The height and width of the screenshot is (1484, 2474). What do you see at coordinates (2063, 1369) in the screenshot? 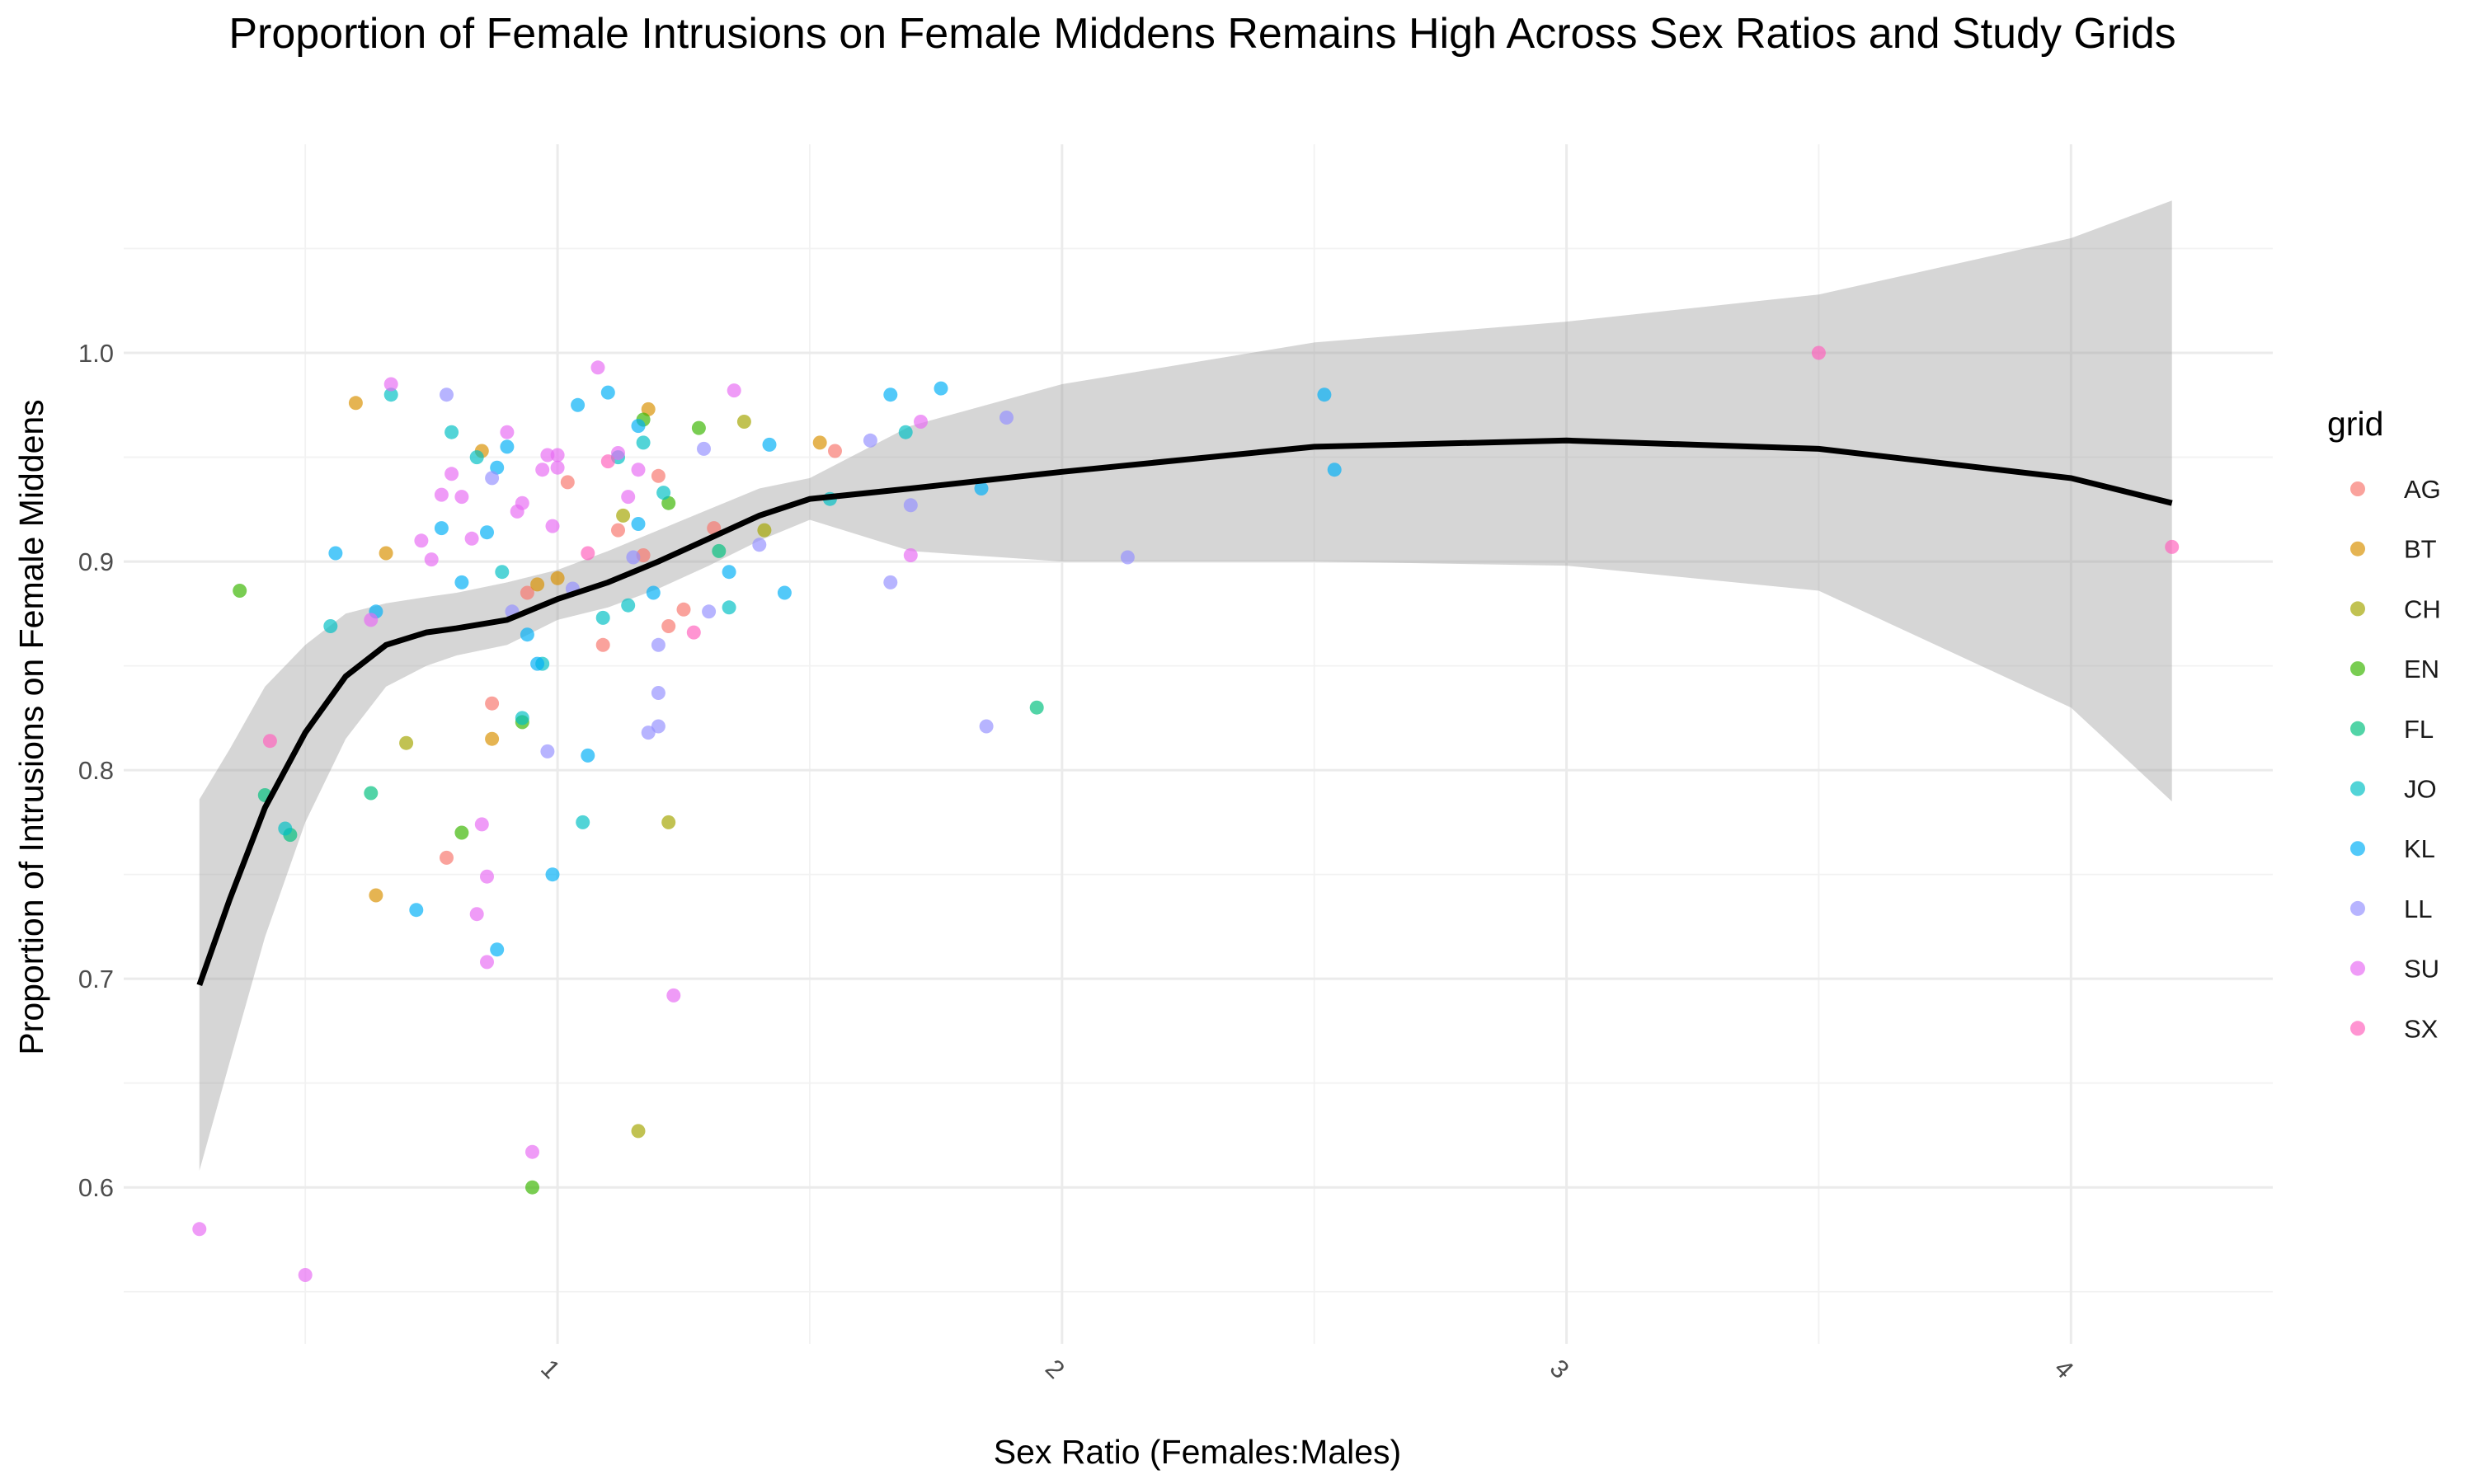
I see `x-tick-label: 4` at bounding box center [2063, 1369].